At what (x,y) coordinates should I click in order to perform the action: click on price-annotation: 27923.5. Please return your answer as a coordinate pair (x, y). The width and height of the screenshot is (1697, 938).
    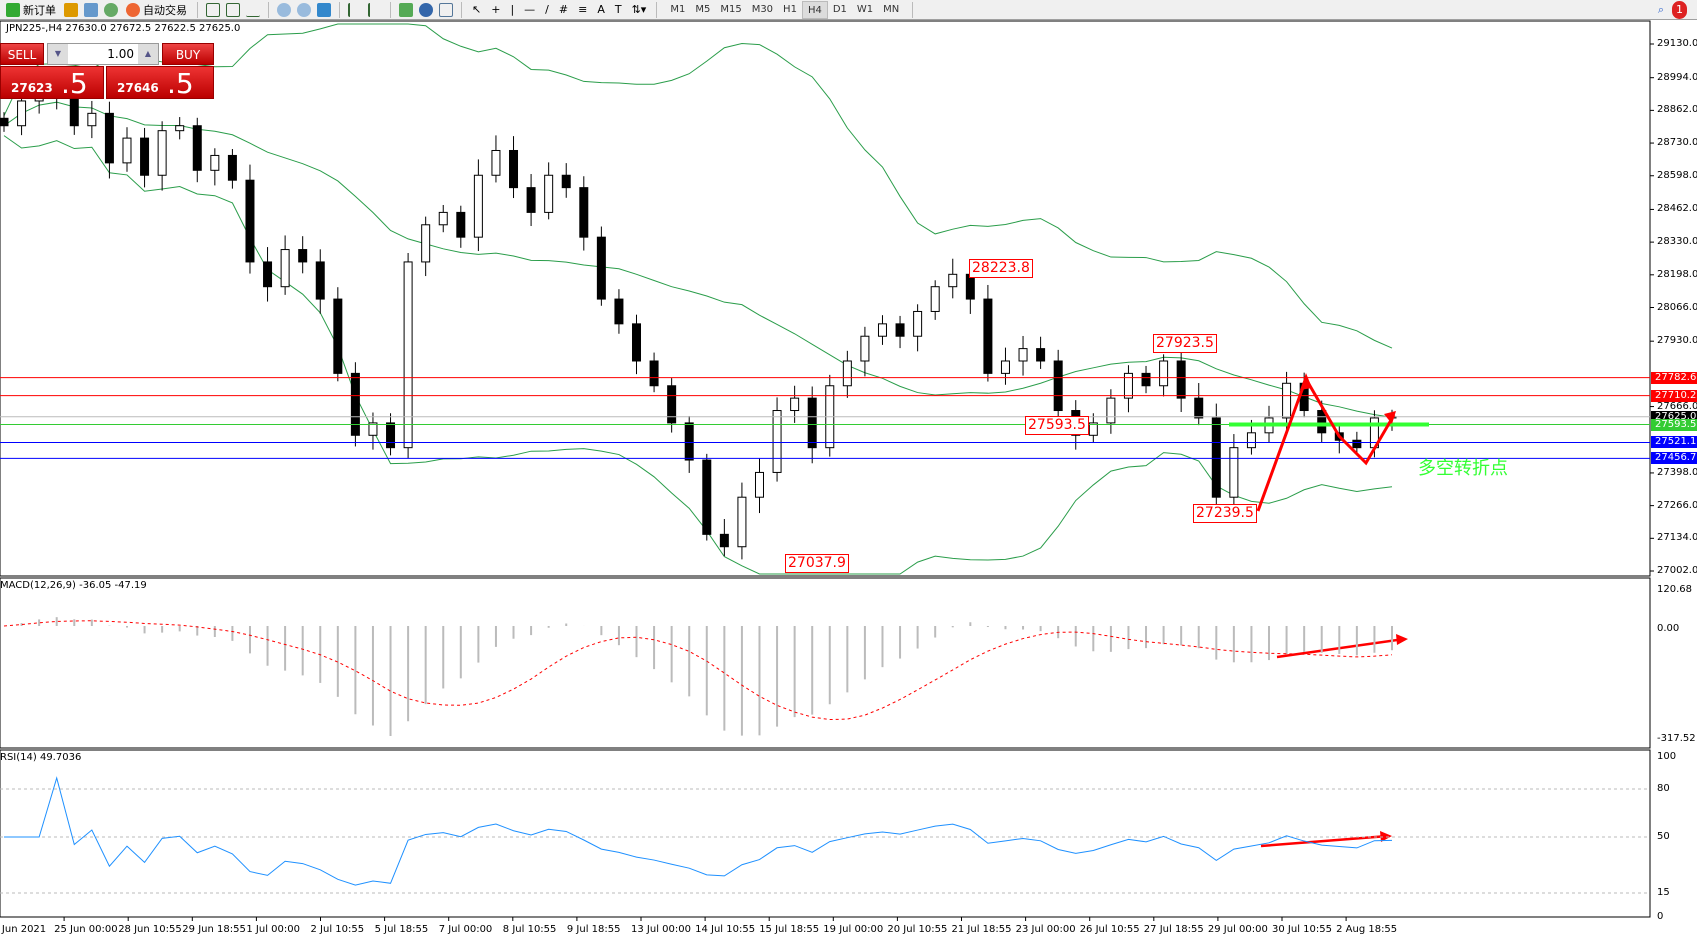
    Looking at the image, I should click on (1185, 343).